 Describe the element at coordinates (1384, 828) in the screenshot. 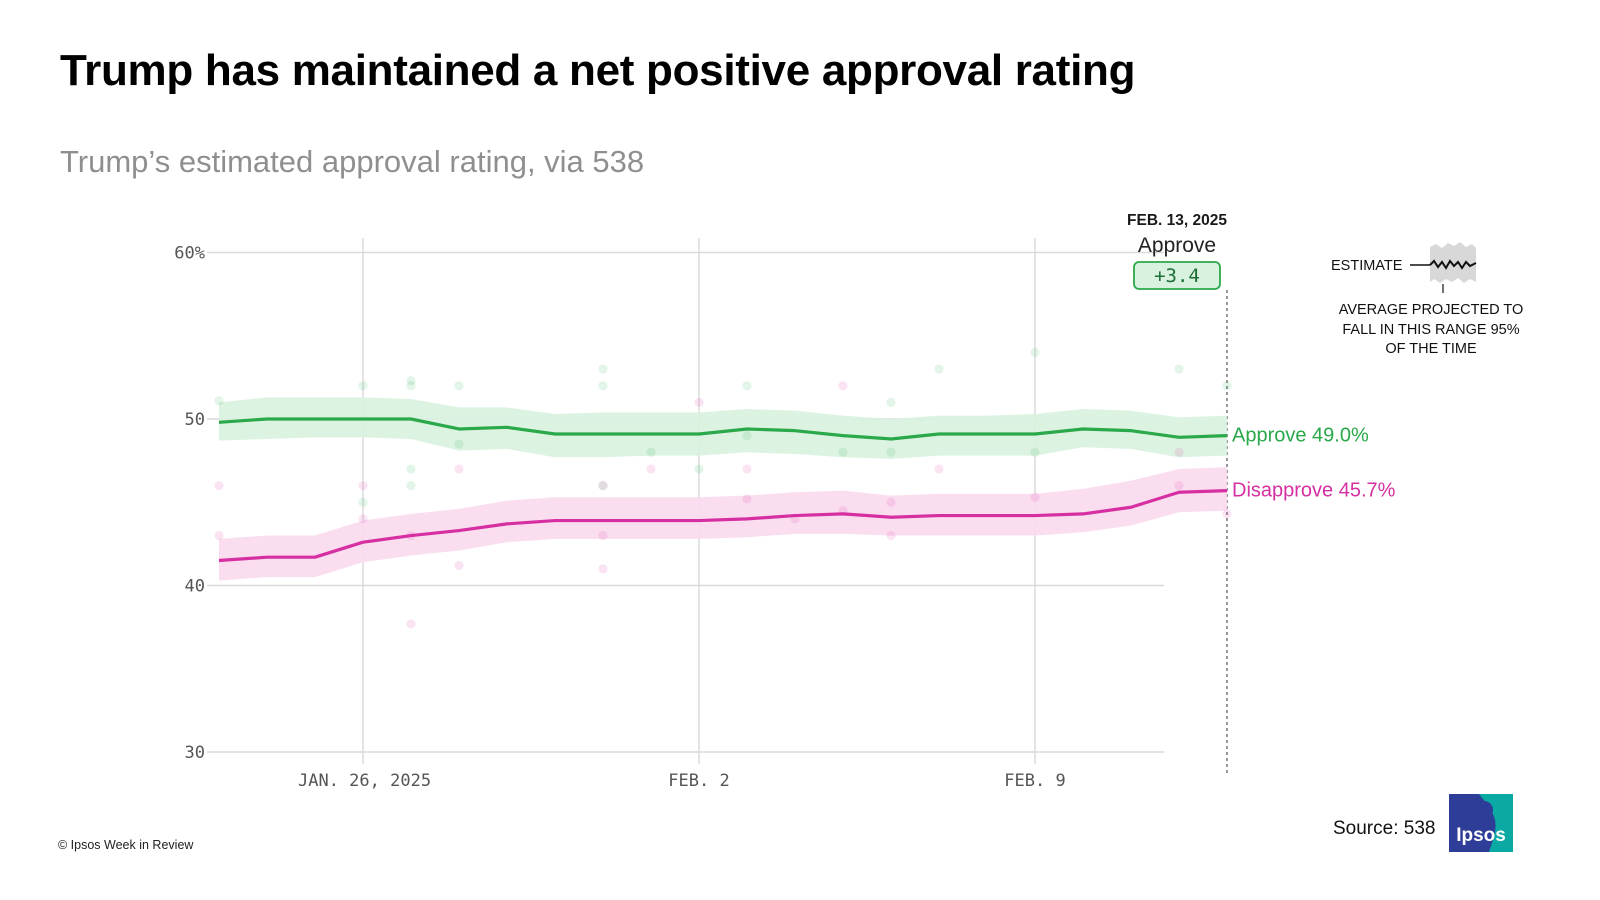

I see `source-note: Source: 538` at that location.